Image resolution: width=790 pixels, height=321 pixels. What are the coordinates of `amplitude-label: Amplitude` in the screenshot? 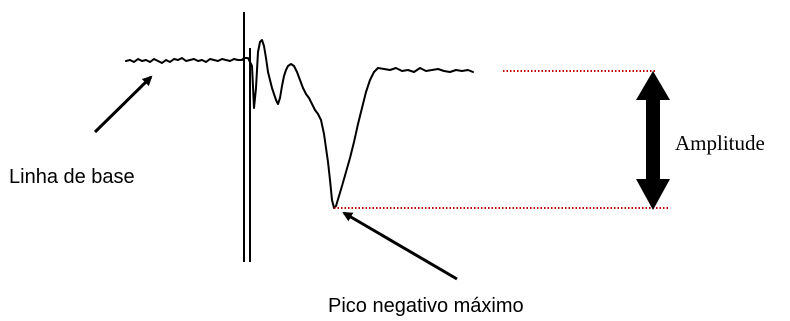 It's located at (720, 143).